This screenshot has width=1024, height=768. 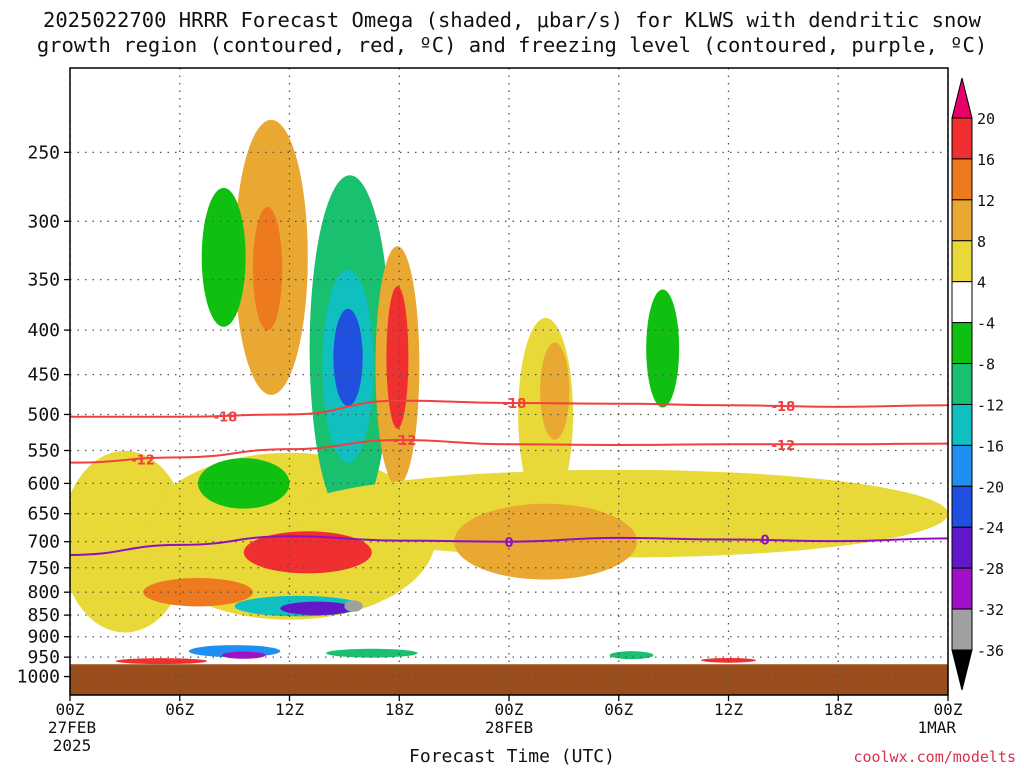 I want to click on y-tick-label-950: 950, so click(x=43, y=657).